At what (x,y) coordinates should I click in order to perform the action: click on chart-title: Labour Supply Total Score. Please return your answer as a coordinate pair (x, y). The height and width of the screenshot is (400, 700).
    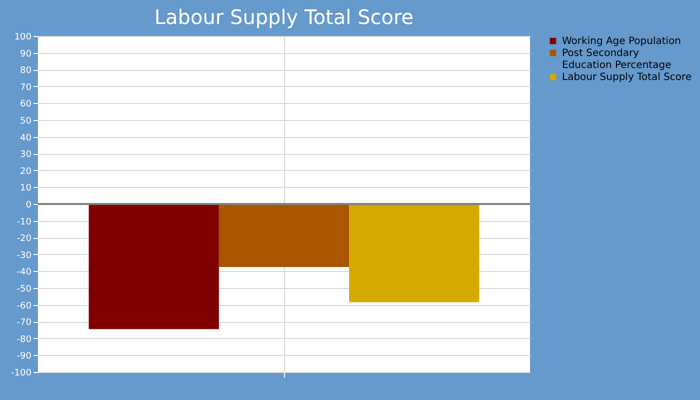
    Looking at the image, I should click on (284, 17).